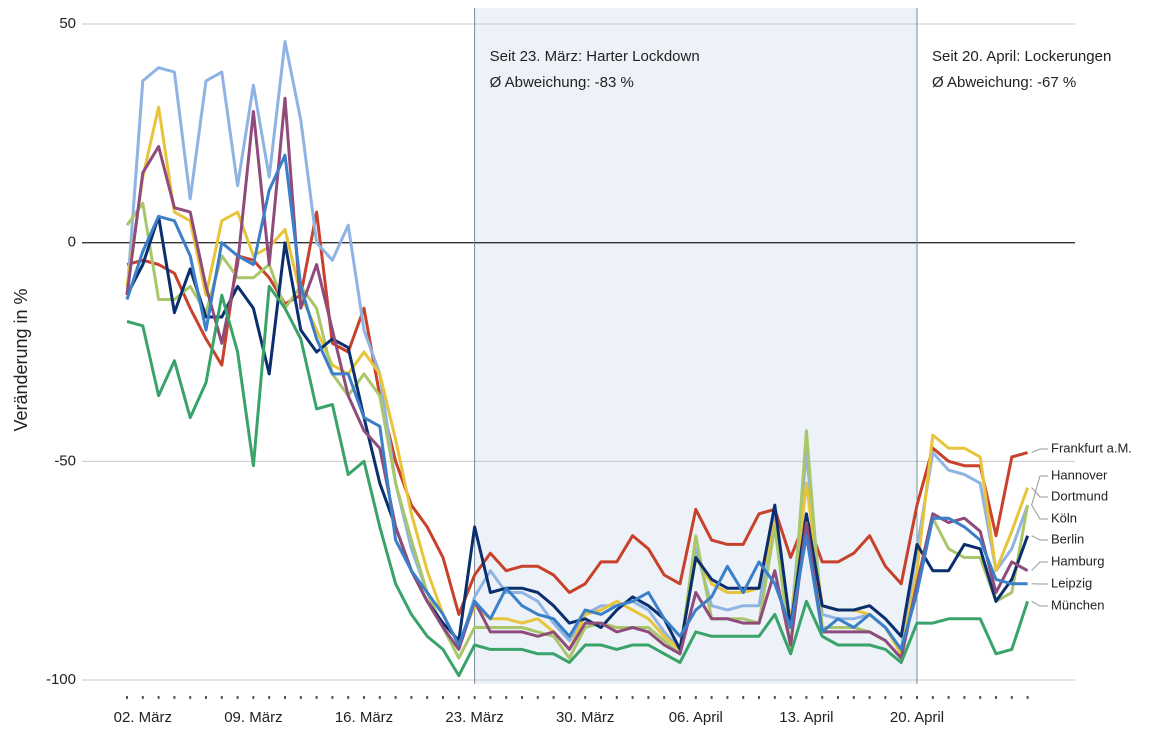 The height and width of the screenshot is (729, 1152). What do you see at coordinates (1021, 56) in the screenshot?
I see `annotation: Seit 20. April: Lockerungen` at bounding box center [1021, 56].